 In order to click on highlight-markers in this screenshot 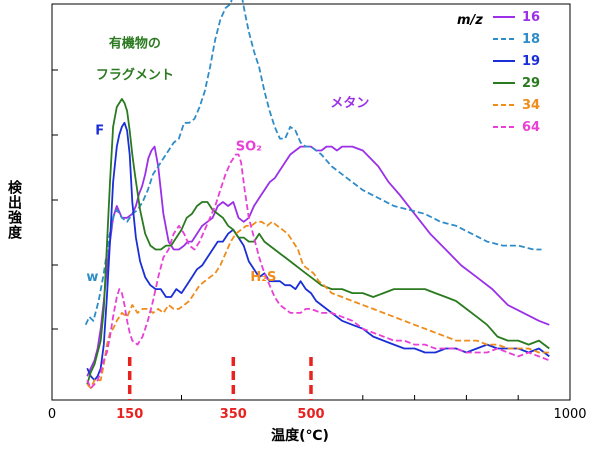, I will do `click(220, 378)`.